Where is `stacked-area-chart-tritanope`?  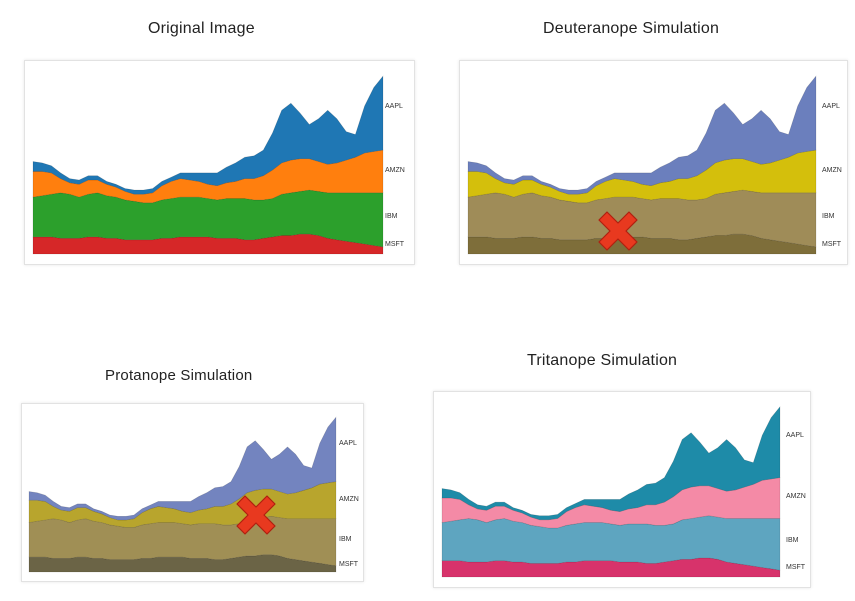
stacked-area-chart-tritanope is located at coordinates (611, 491).